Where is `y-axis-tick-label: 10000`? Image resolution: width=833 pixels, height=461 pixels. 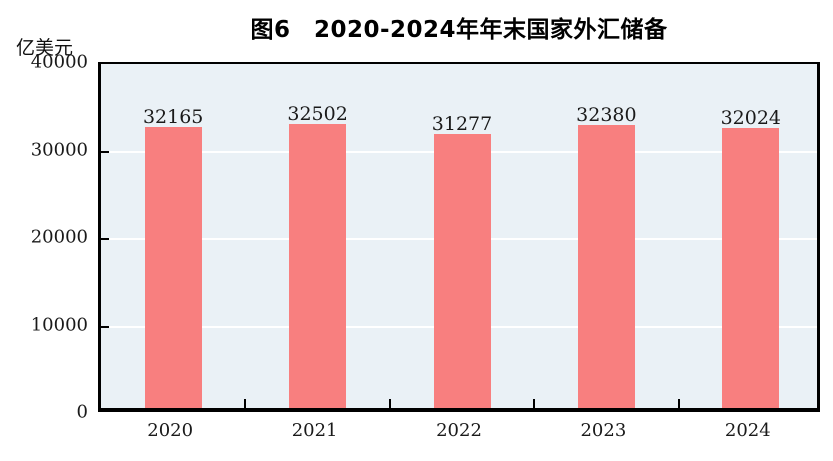 y-axis-tick-label: 10000 is located at coordinates (59, 324).